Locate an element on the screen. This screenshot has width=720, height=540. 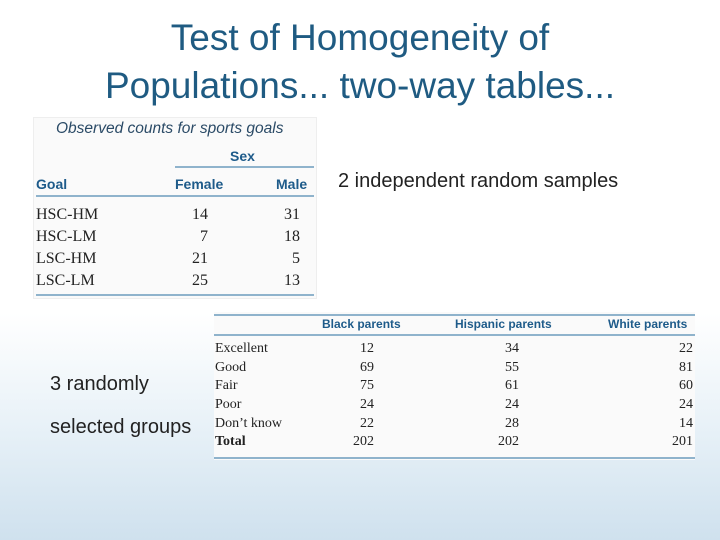
female-cell: 25 is located at coordinates (200, 280).